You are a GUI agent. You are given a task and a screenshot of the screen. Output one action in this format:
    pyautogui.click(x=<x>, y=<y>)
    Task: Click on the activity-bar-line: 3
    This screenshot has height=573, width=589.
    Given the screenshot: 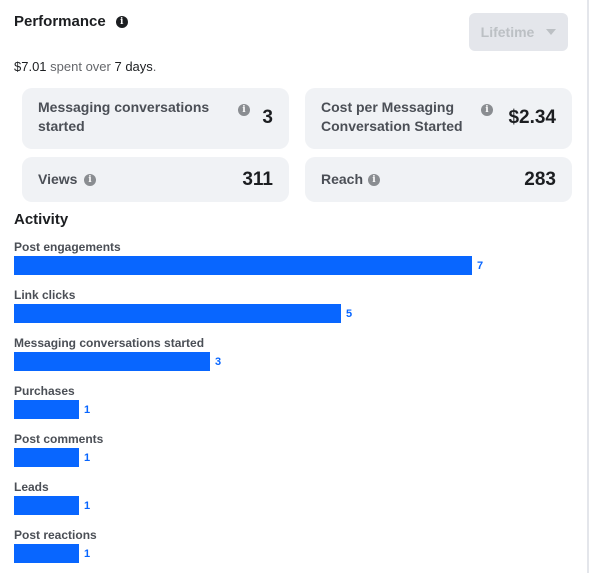 What is the action you would take?
    pyautogui.click(x=117, y=361)
    